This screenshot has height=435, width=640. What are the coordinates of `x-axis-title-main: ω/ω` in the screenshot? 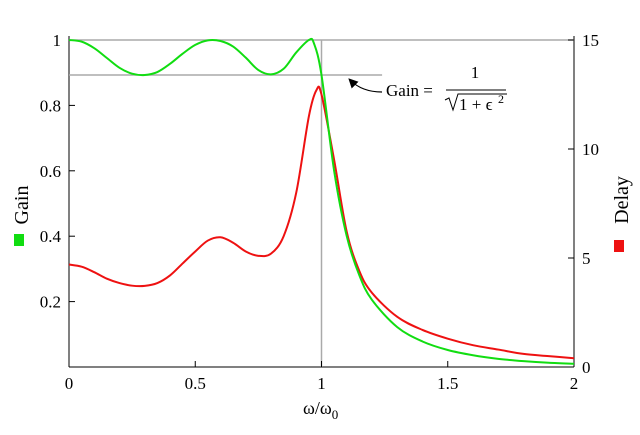 It's located at (317, 408).